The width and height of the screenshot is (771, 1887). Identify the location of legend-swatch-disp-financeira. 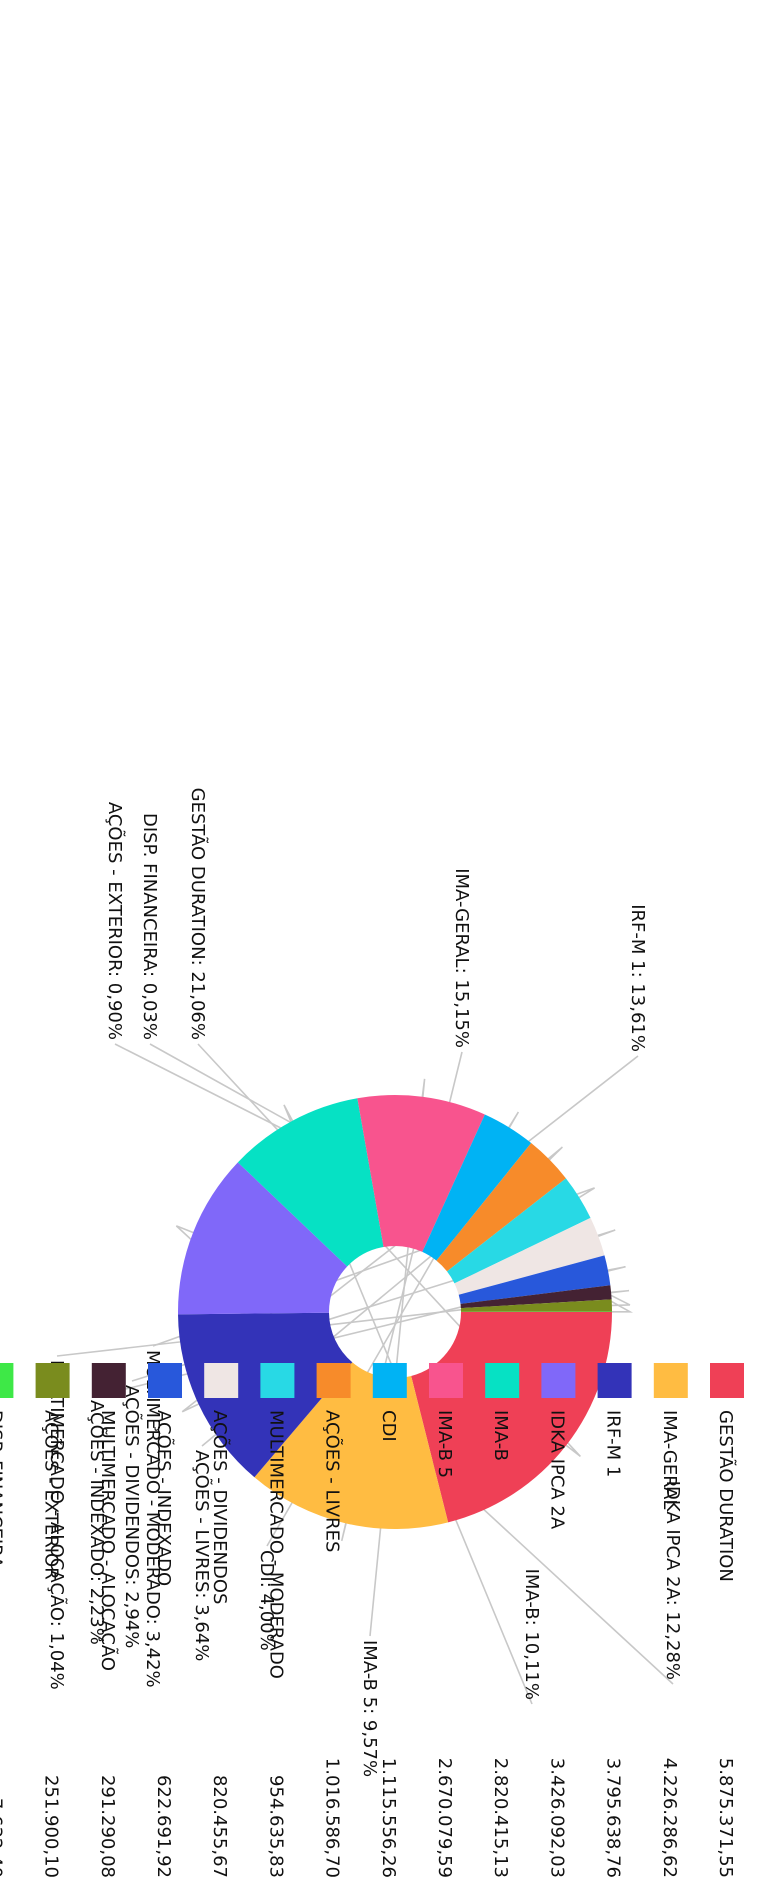
(6, 1380).